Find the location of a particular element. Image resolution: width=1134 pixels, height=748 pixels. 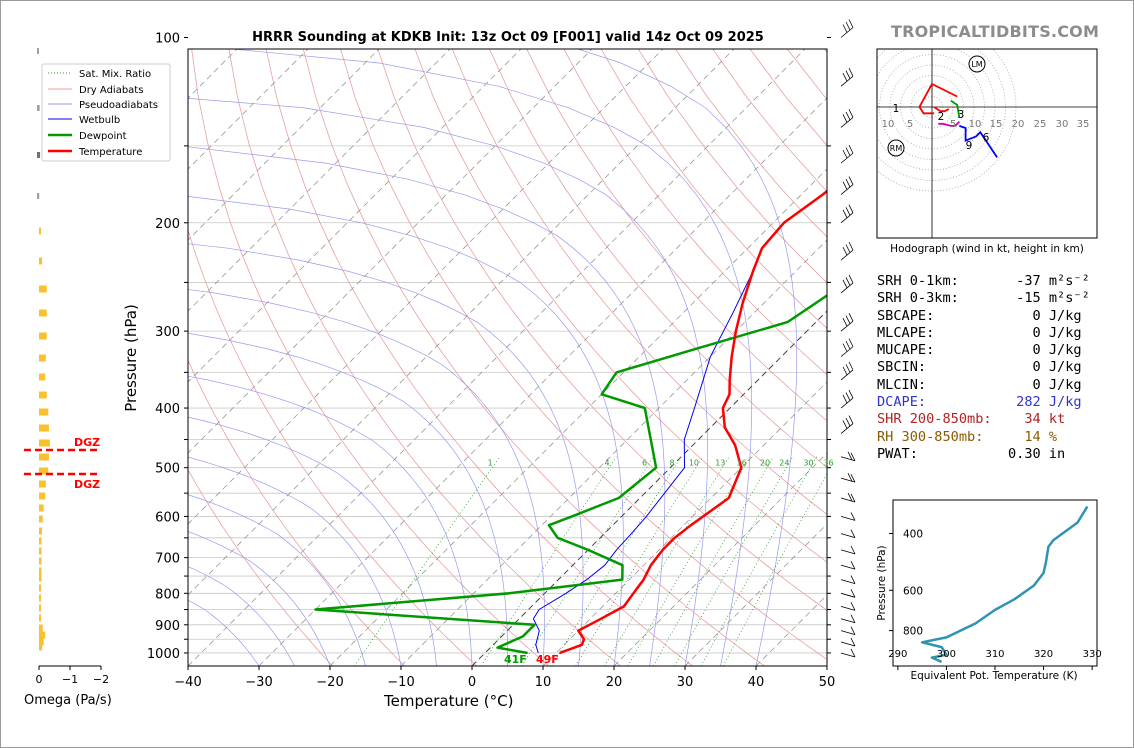

param-row: MUCAPE: 0 J/kg is located at coordinates (983, 350).